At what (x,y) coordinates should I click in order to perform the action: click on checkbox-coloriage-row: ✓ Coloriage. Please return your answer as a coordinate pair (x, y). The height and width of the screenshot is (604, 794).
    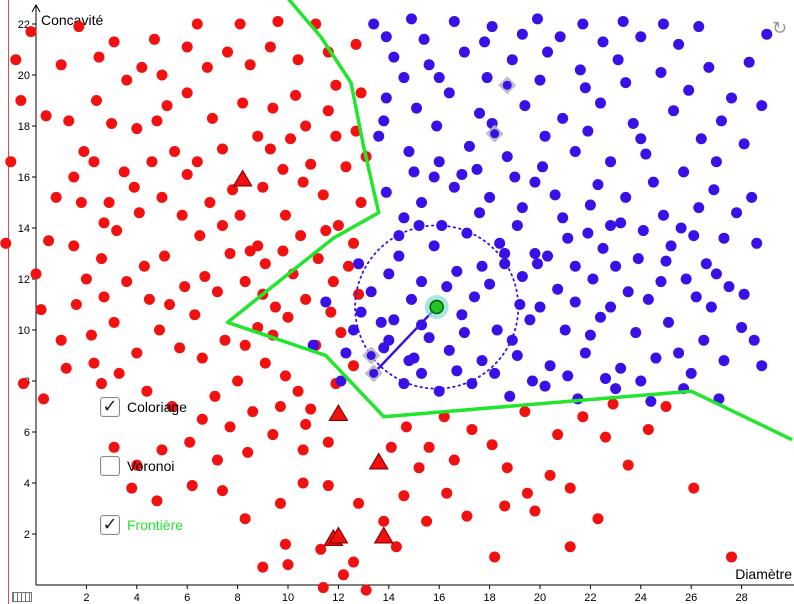
    Looking at the image, I should click on (143, 407).